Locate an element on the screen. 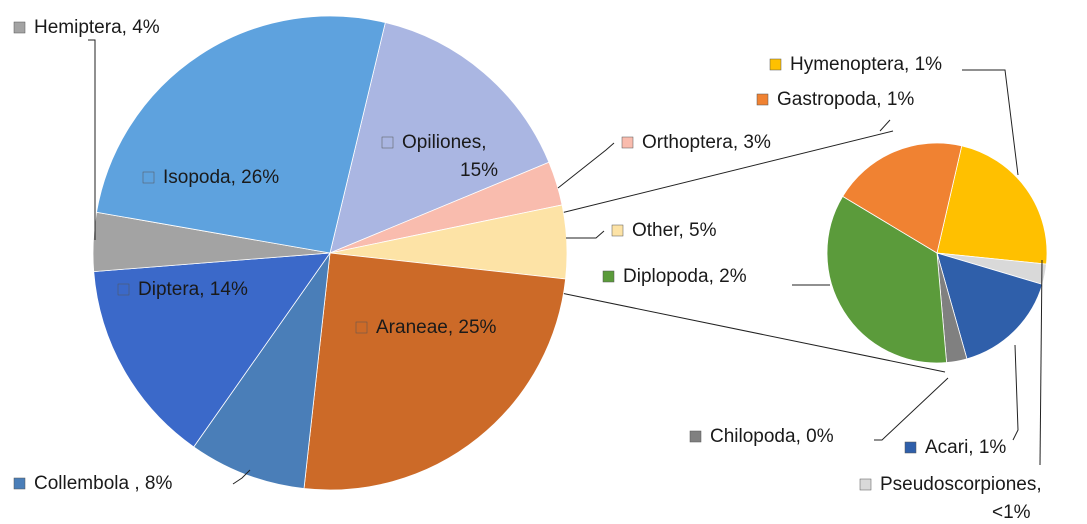 The width and height of the screenshot is (1087, 524). label-line: Other, 5% is located at coordinates (674, 230).